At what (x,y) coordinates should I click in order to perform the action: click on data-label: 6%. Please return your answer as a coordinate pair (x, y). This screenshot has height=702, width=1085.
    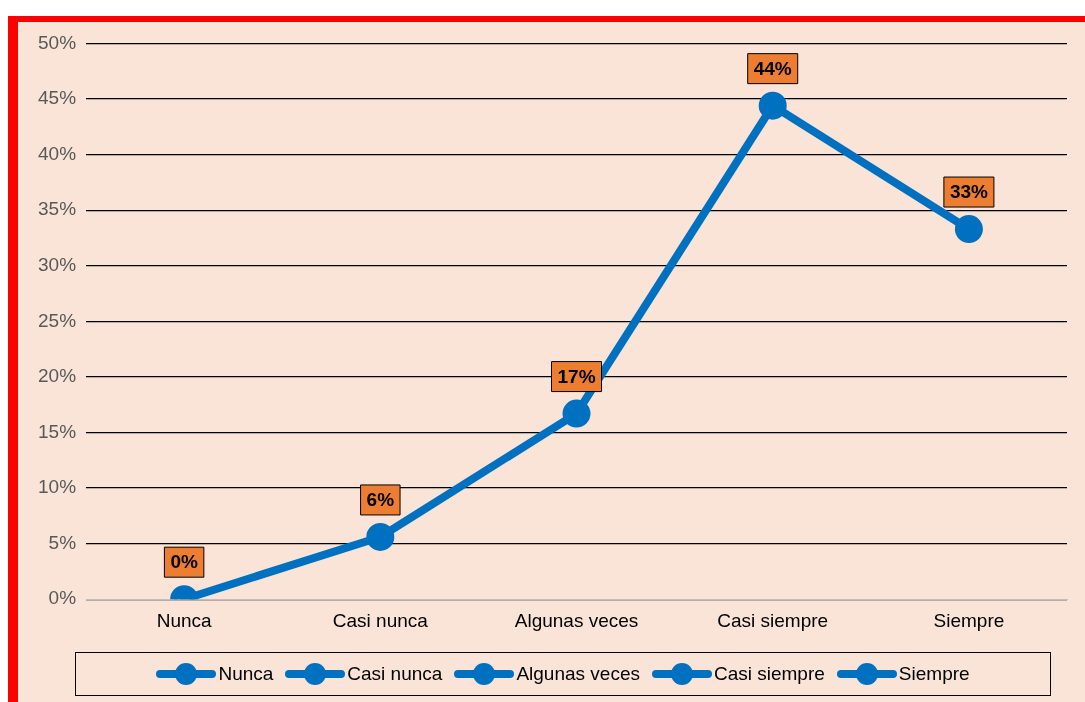
    Looking at the image, I should click on (380, 500).